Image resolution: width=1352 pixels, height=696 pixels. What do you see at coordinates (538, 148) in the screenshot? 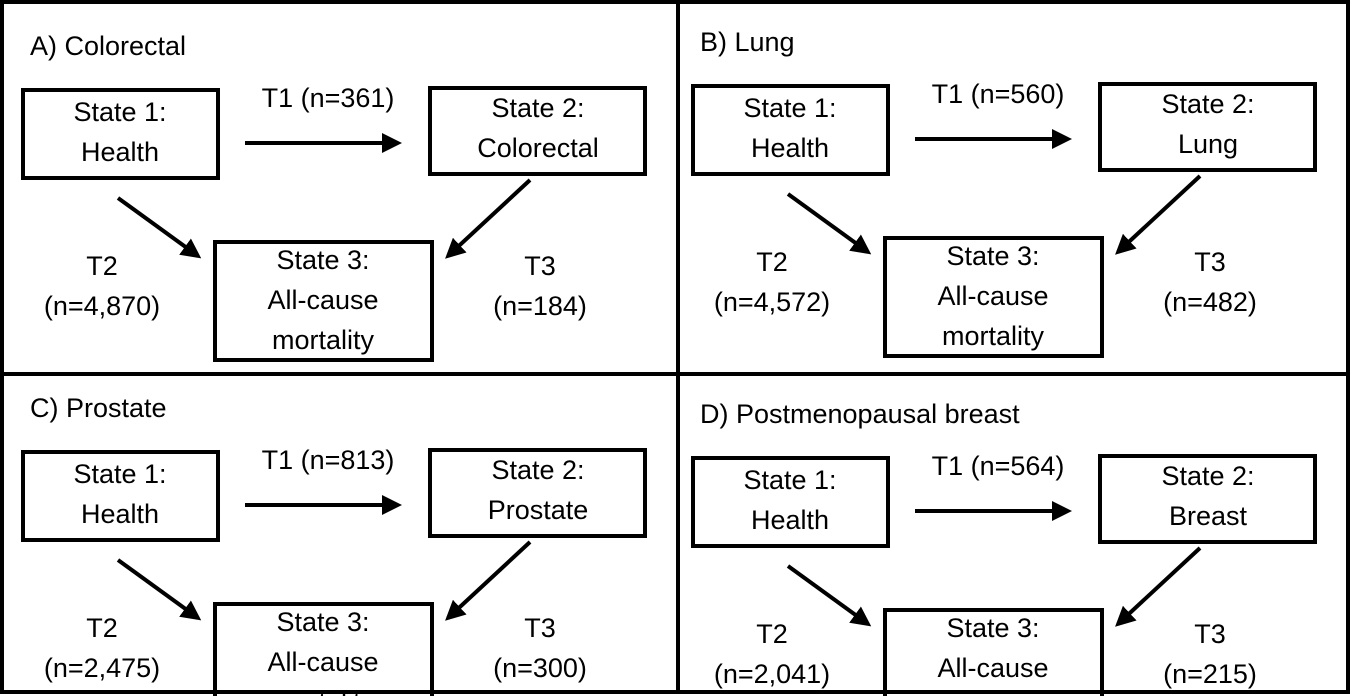
I see `state-label: Colorectal` at bounding box center [538, 148].